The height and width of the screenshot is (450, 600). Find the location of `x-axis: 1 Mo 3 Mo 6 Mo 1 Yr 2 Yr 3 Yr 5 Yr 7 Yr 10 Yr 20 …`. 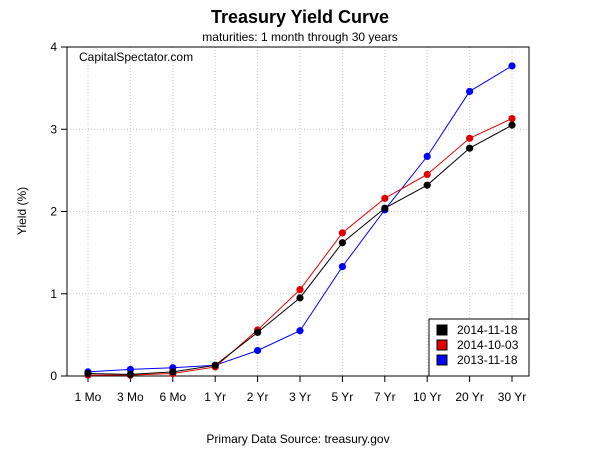

x-axis: 1 Mo 3 Mo 6 Mo 1 Yr 2 Yr 3 Yr 5 Yr 7 Yr 10 Yr 20 … is located at coordinates (300, 390).